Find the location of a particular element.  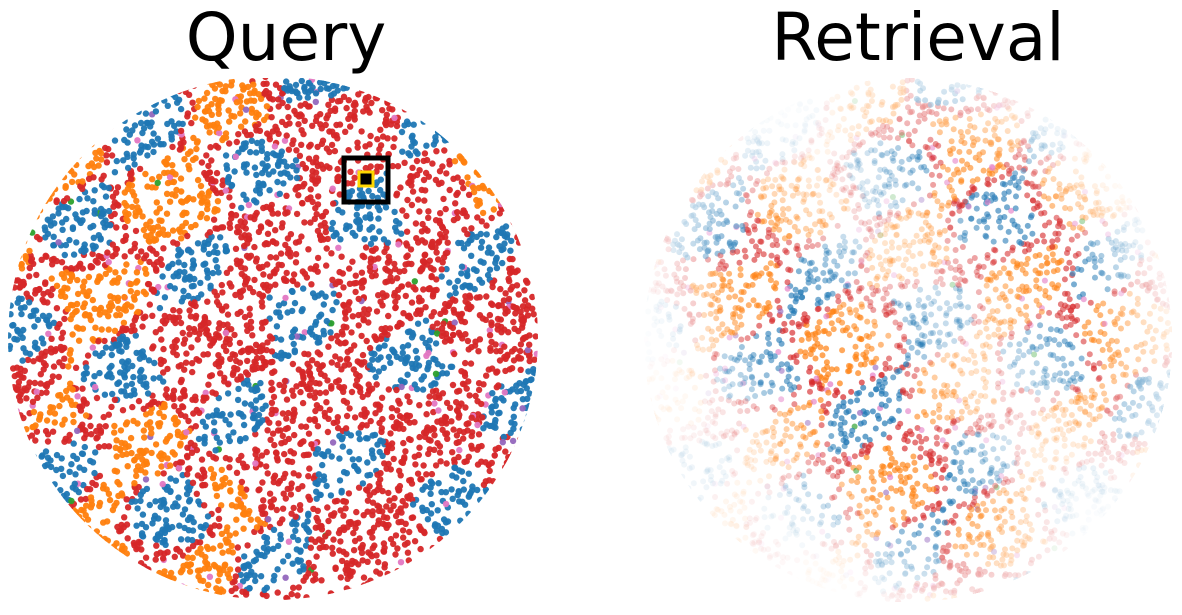

query-title: Query is located at coordinates (286, 38).